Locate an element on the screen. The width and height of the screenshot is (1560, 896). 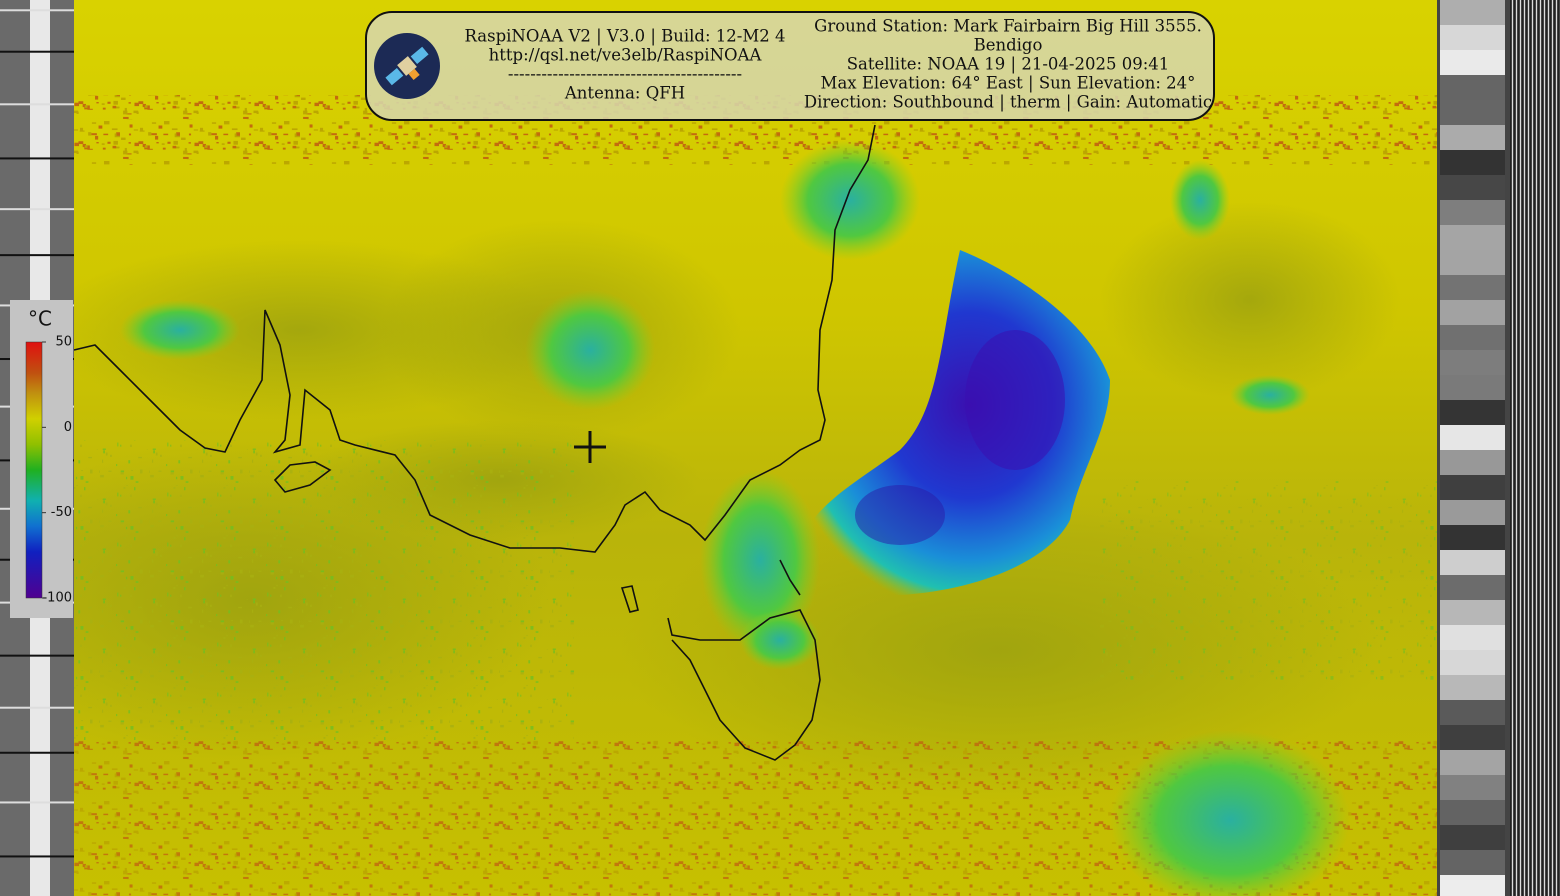
tasmania-outline is located at coordinates (744, 685).